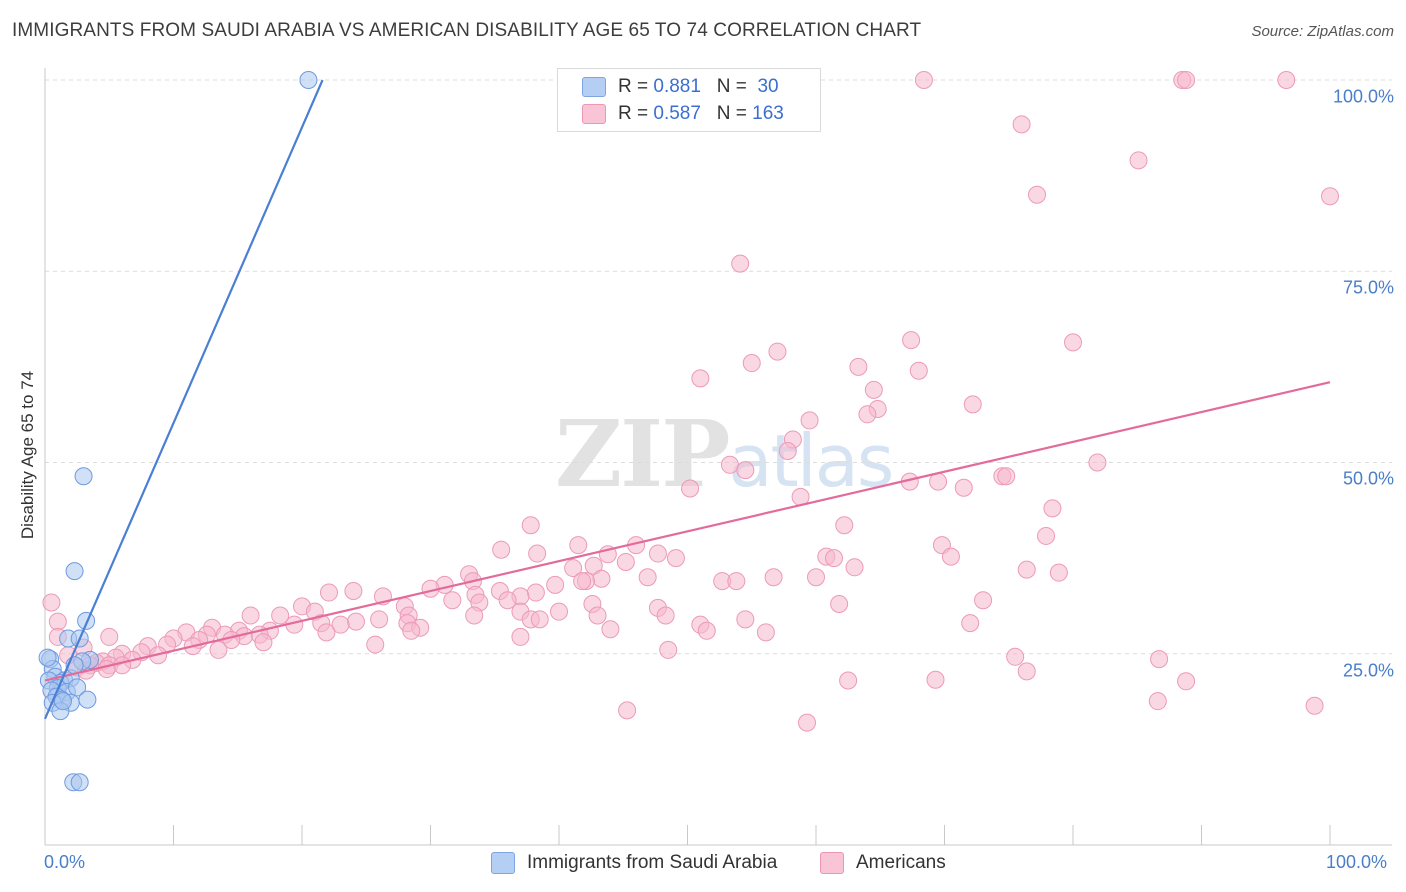  What do you see at coordinates (689, 100) in the screenshot?
I see `correlation-legend: R = 0.881 N = 30 R = 0.587 N = 163` at bounding box center [689, 100].